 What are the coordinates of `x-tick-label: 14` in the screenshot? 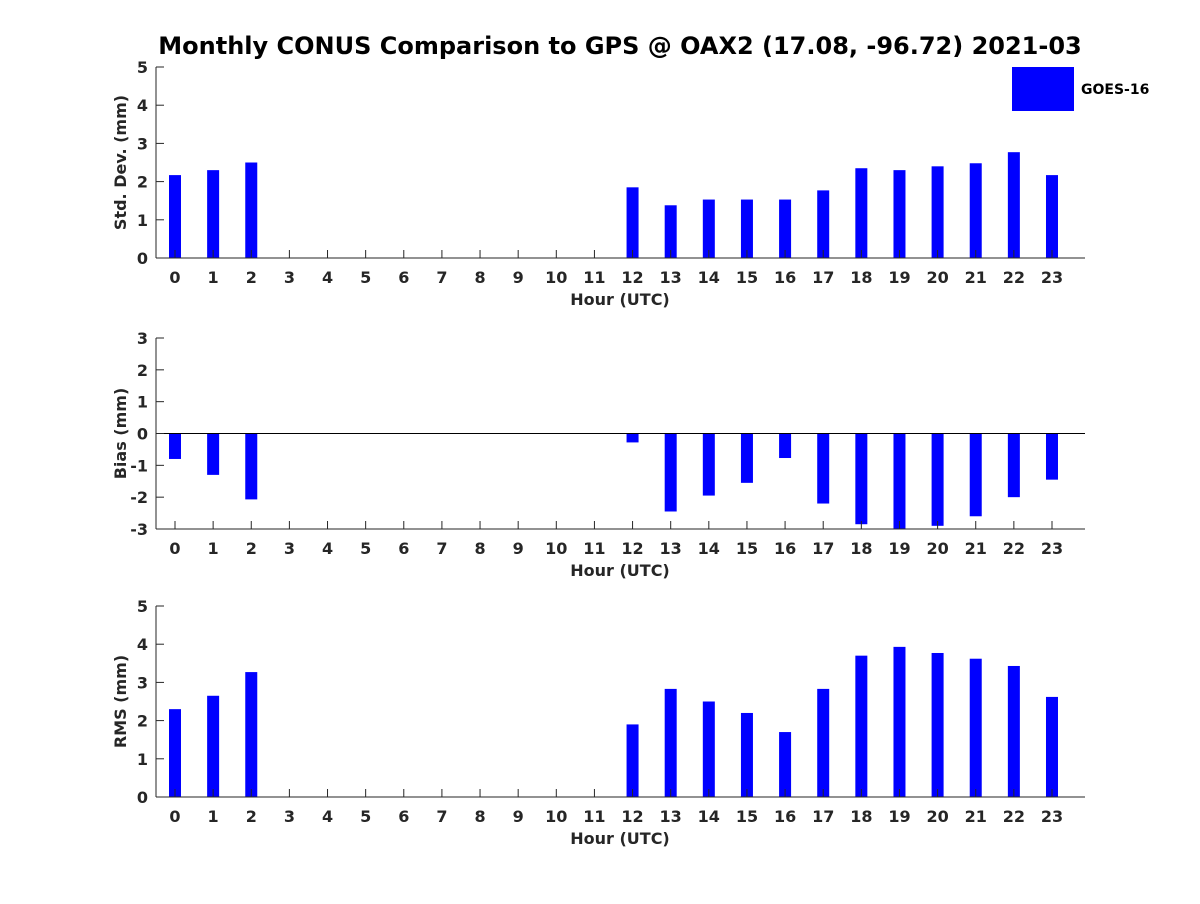 It's located at (709, 816).